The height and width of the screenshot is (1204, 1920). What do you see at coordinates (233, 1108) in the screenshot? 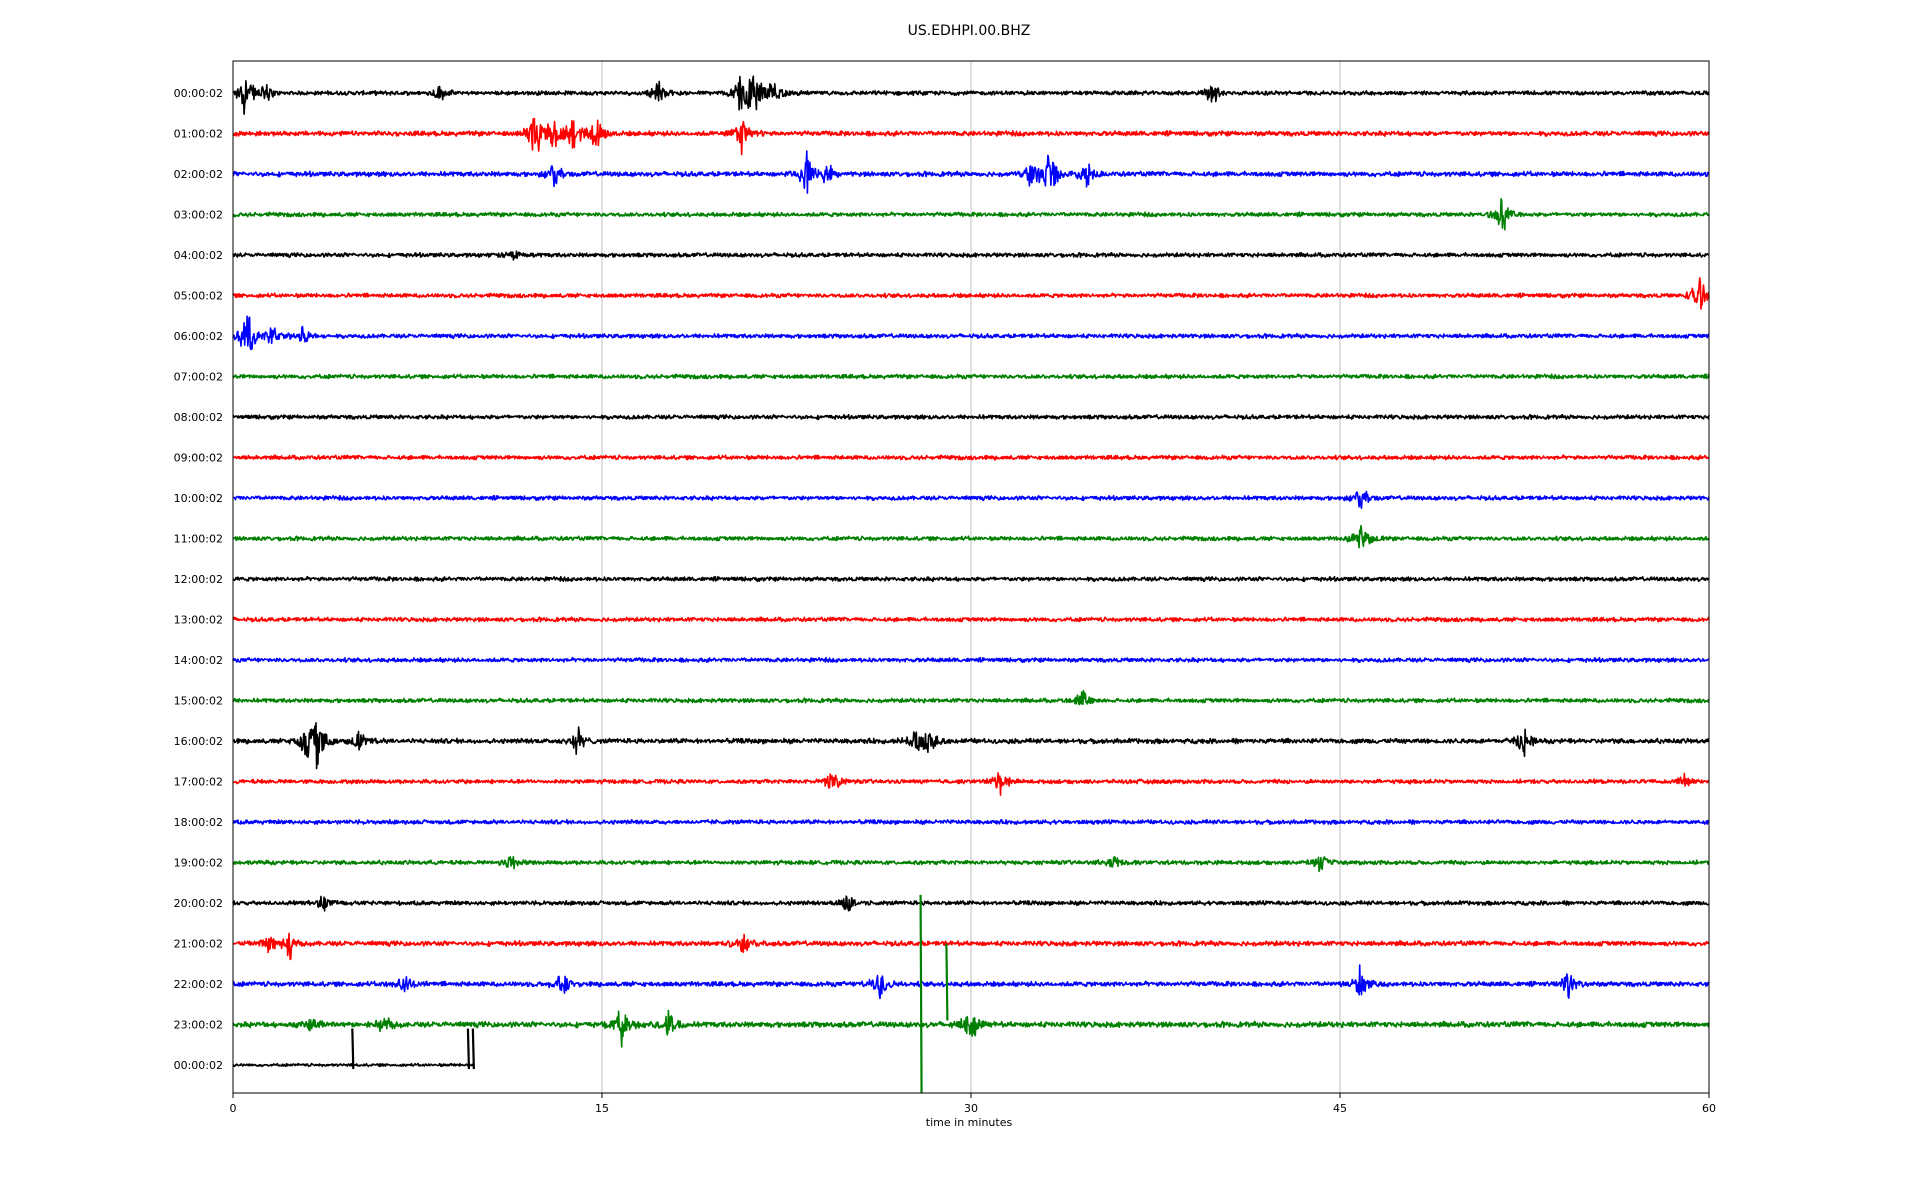
I see `x-tick-label: 0` at bounding box center [233, 1108].